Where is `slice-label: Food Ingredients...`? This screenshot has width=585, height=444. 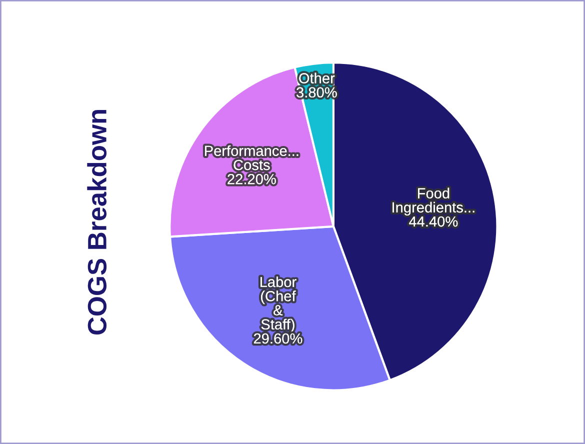 slice-label: Food Ingredients... is located at coordinates (433, 202).